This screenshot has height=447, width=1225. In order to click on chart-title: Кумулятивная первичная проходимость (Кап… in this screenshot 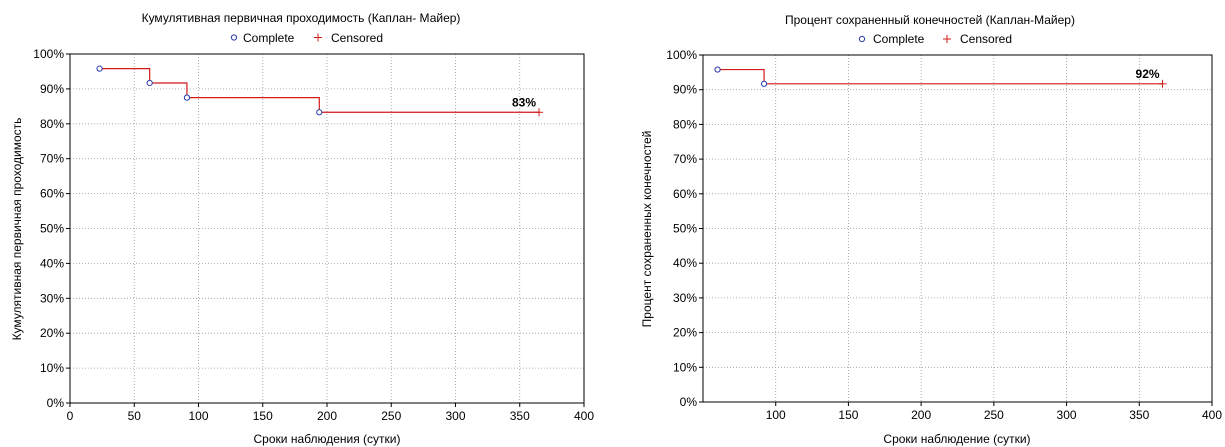, I will do `click(301, 18)`.